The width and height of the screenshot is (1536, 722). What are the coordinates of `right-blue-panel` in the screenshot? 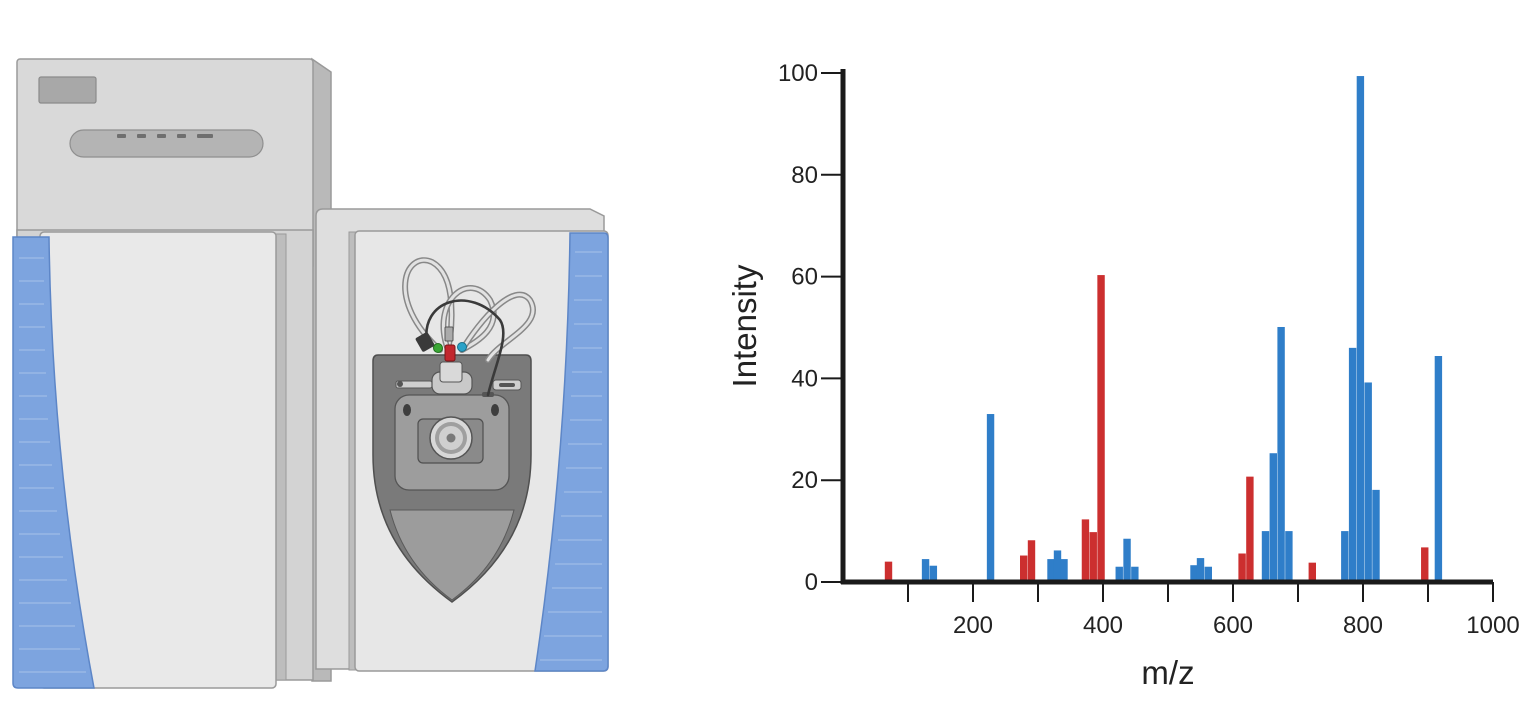 It's located at (571, 452).